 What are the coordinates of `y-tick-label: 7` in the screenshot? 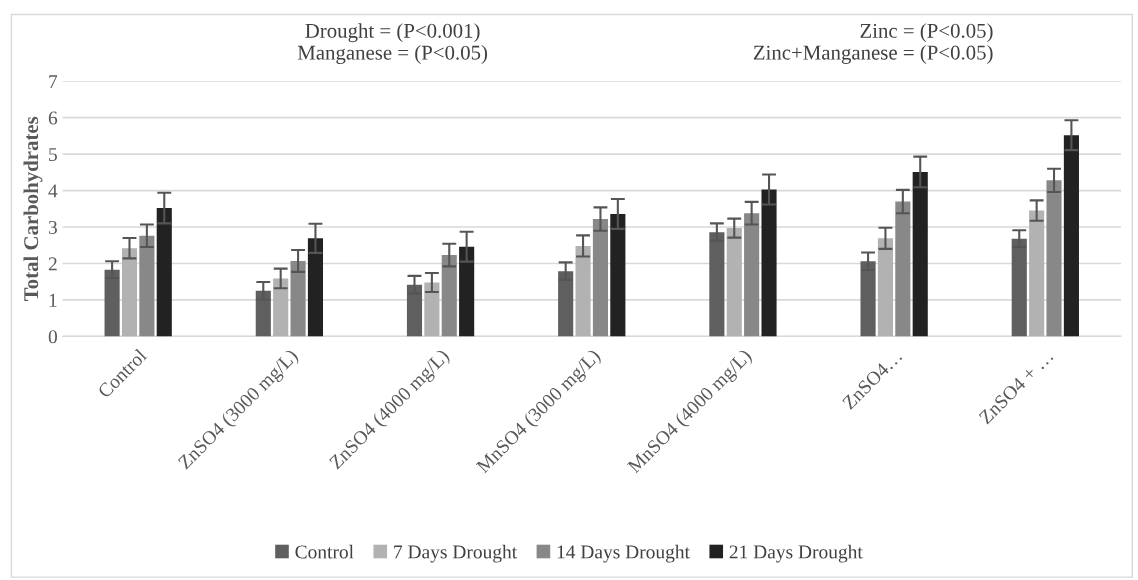 It's located at (53, 81).